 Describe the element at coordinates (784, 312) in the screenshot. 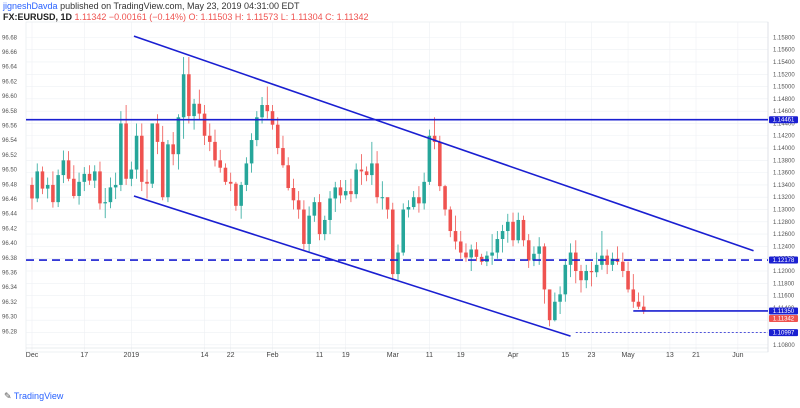

I see `price-tag-label: 1.11350` at that location.